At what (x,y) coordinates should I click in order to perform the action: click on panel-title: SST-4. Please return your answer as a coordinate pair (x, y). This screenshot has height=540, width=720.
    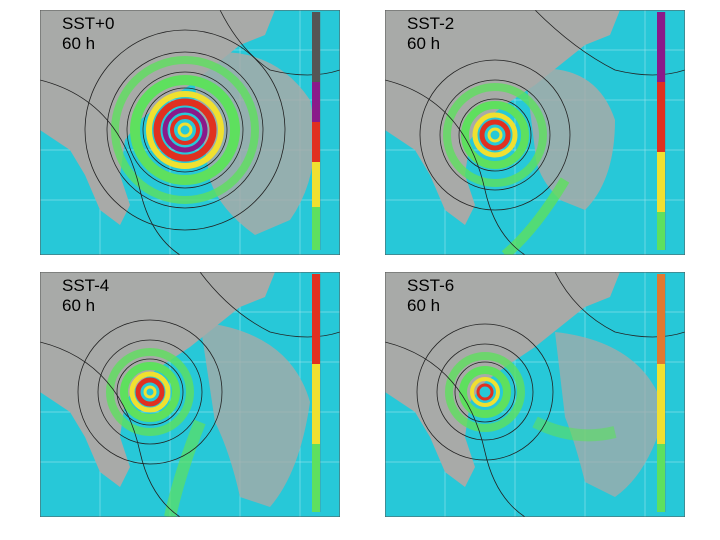
    Looking at the image, I should click on (86, 285).